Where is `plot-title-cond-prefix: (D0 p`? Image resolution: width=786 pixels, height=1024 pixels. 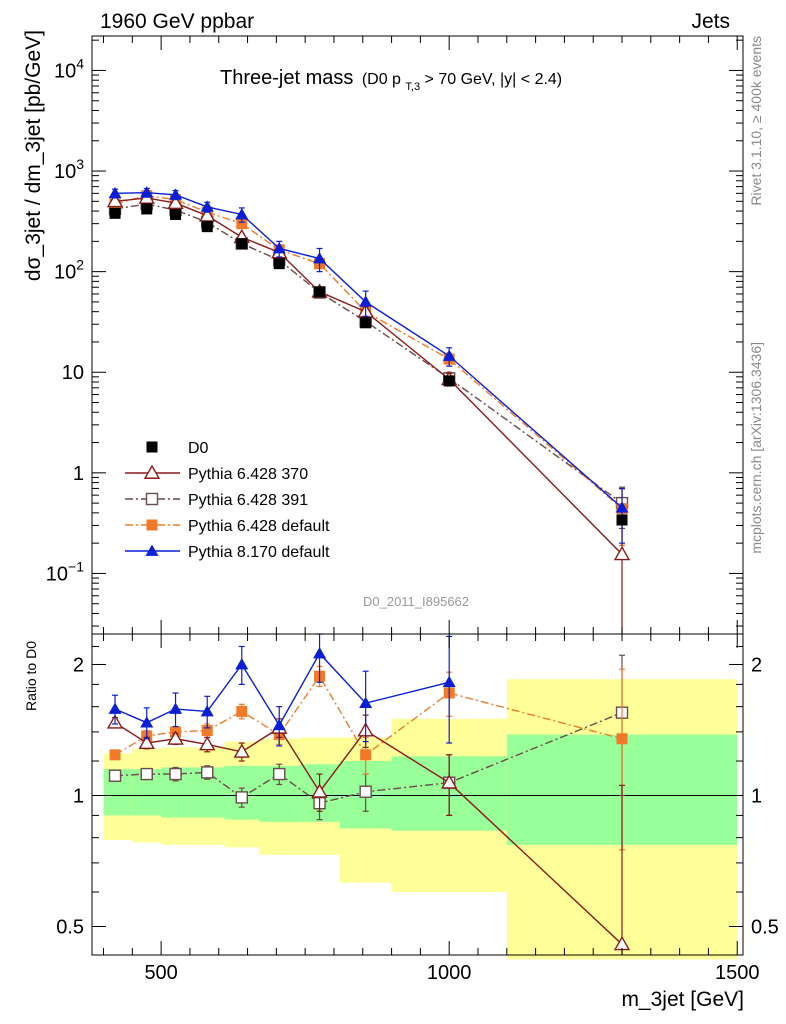 plot-title-cond-prefix: (D0 p is located at coordinates (381, 79).